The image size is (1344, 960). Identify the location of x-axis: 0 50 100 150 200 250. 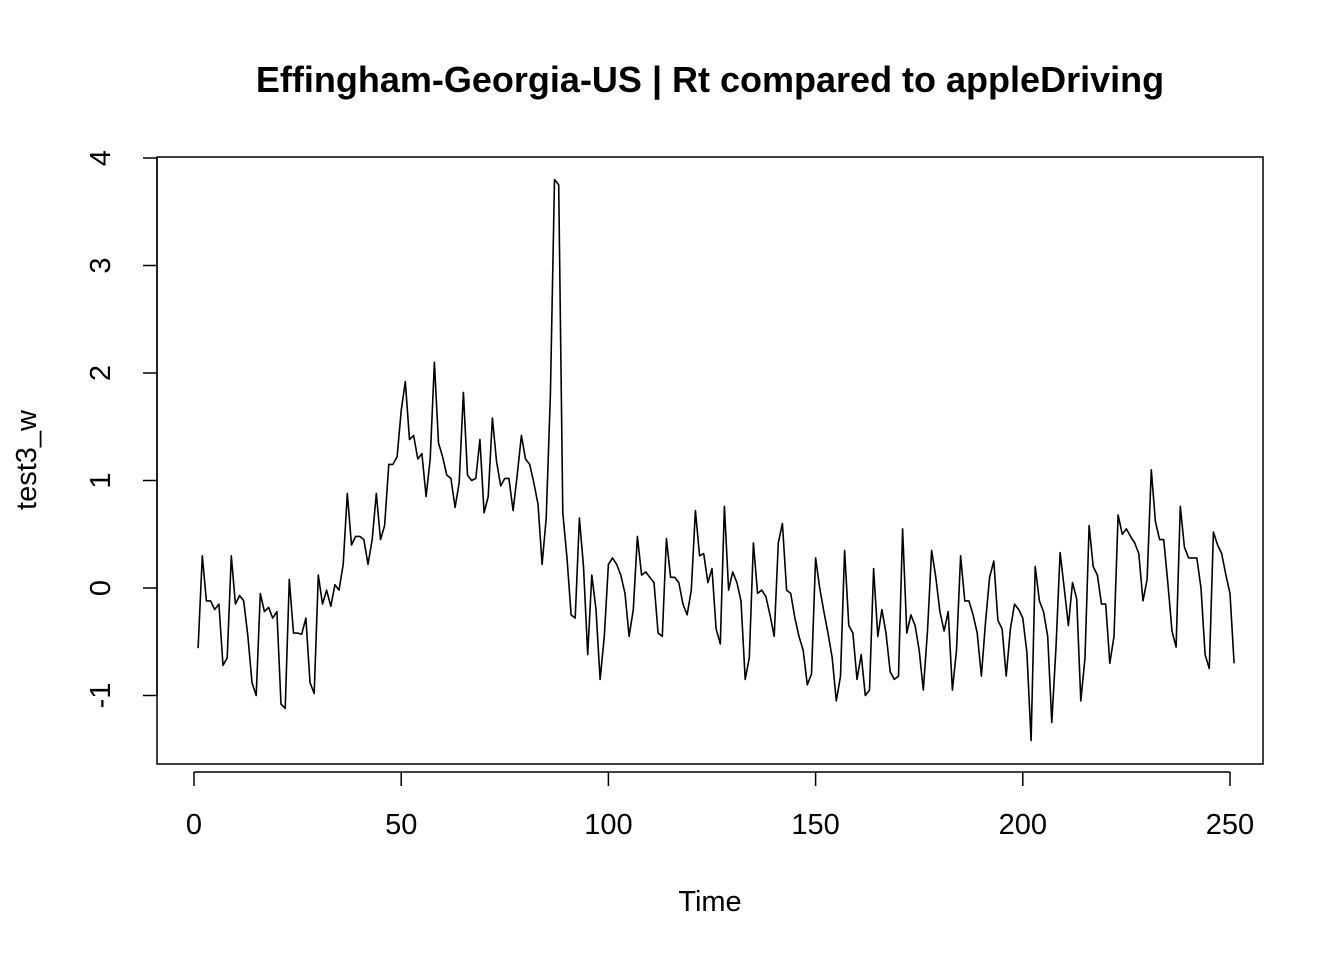
(720, 806).